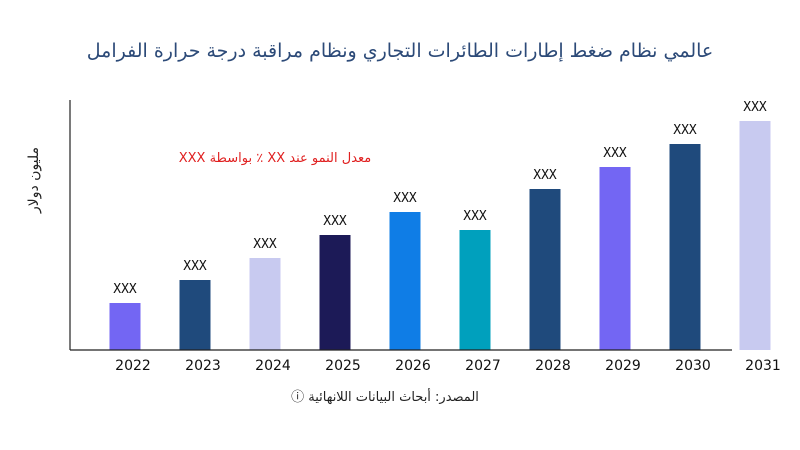 This screenshot has width=800, height=450. I want to click on x-tick-2027: 2027, so click(483, 366).